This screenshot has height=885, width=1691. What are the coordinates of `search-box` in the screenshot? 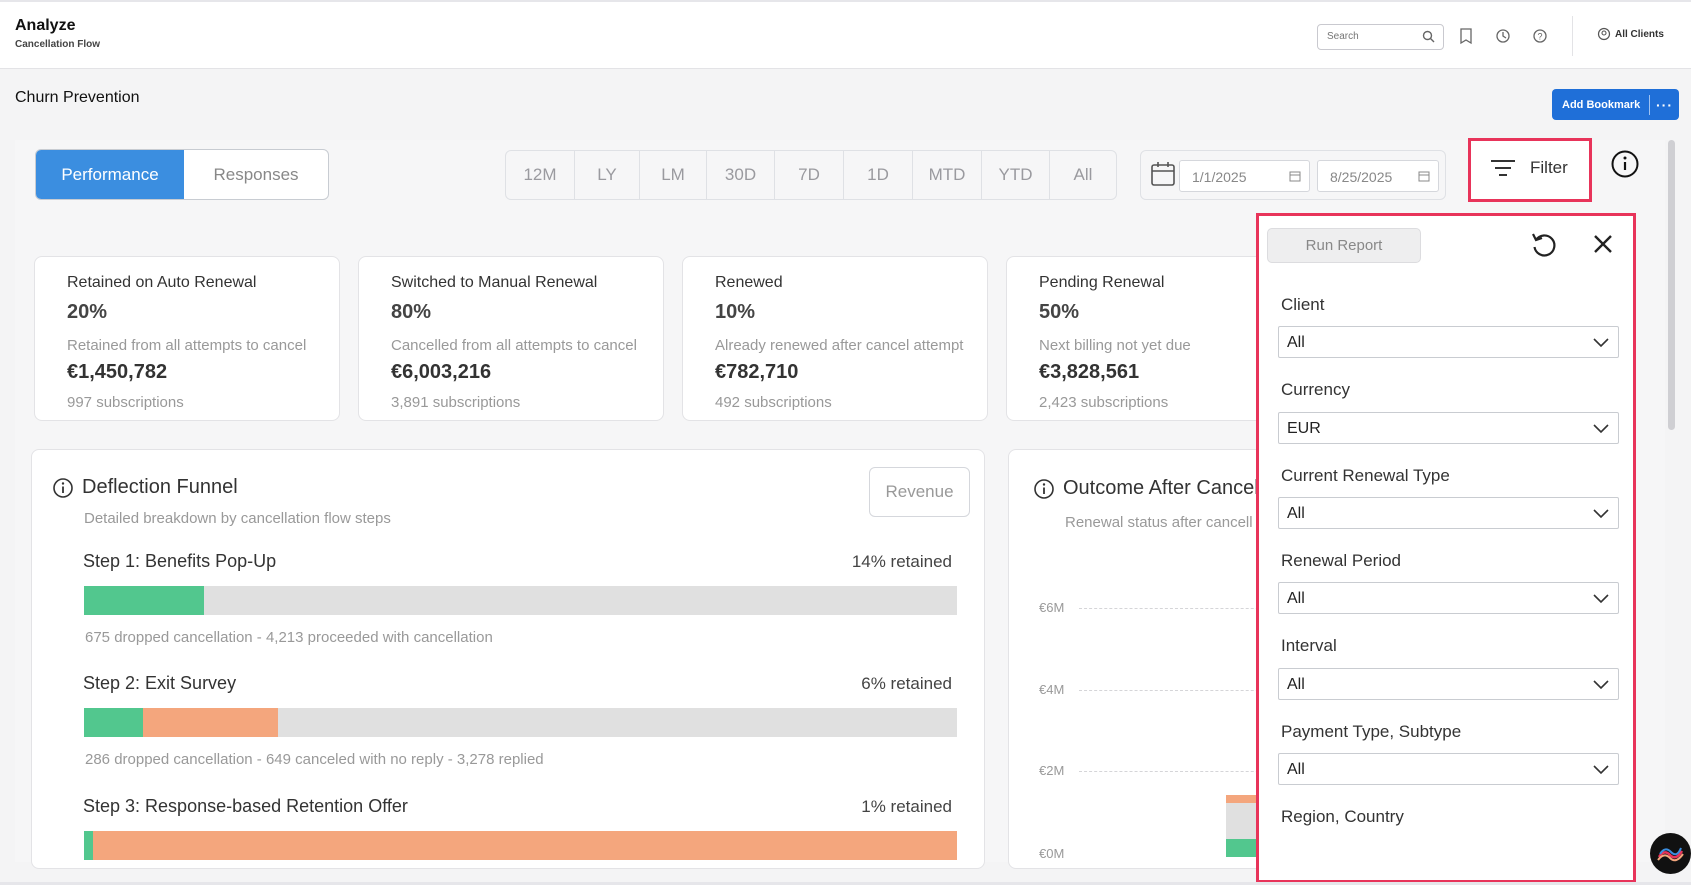 It's located at (1380, 37).